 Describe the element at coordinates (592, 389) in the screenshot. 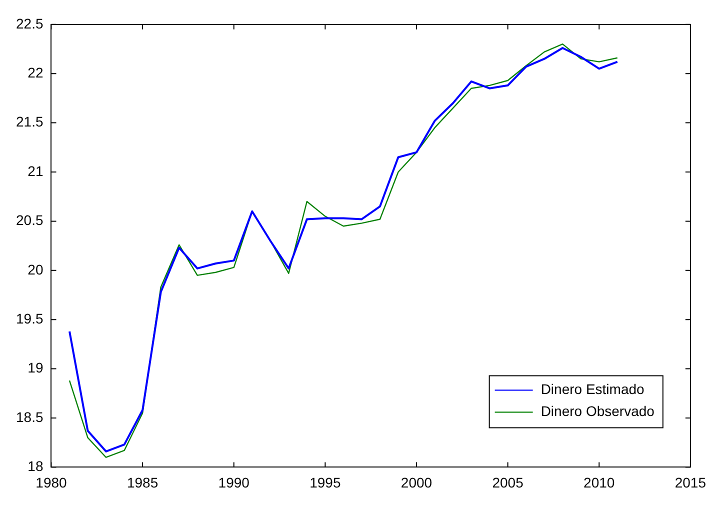

I see `legend-label: Dinero Estimado` at that location.